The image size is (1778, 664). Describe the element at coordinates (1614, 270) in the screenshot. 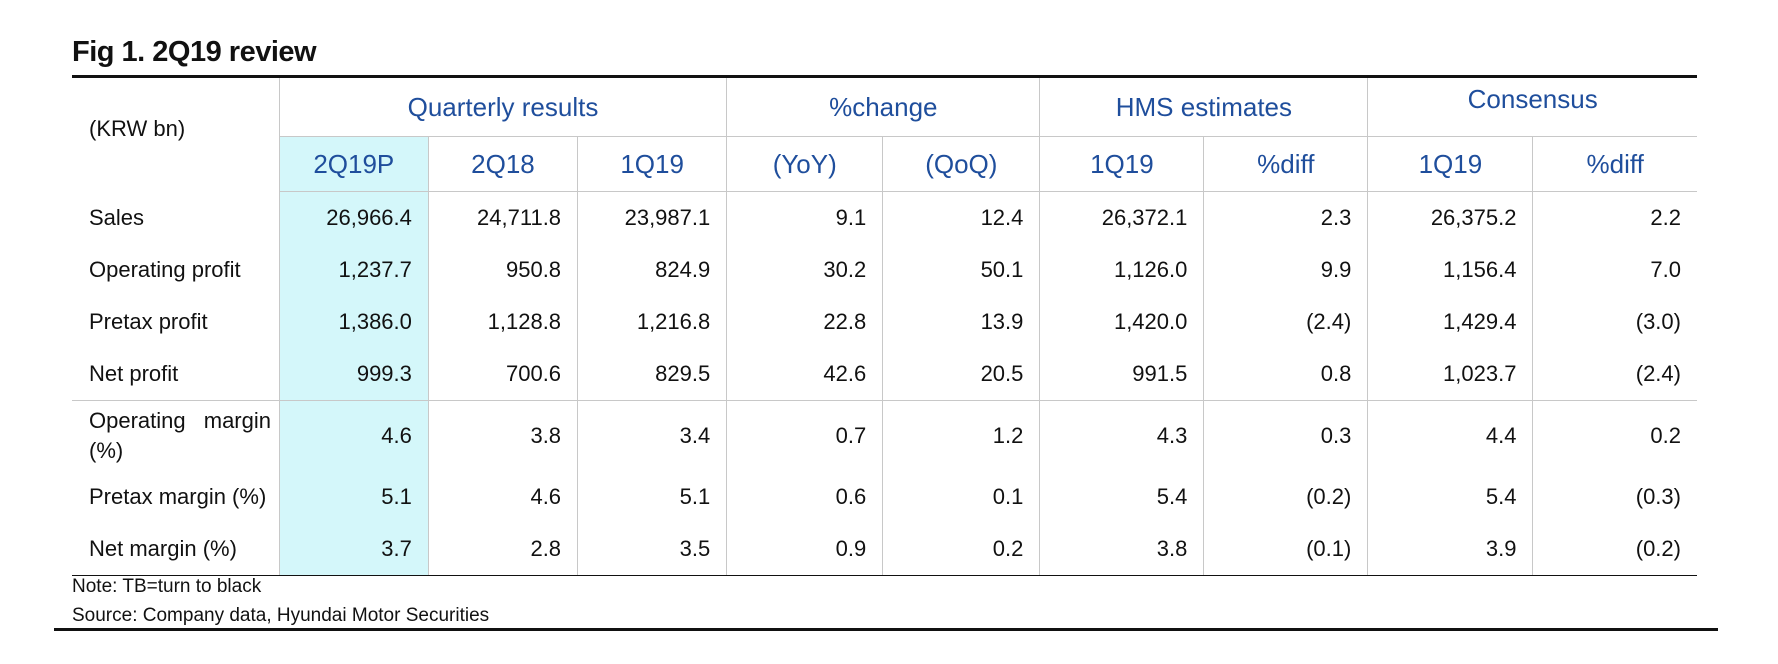

I see `table-cell: 7.0` at that location.